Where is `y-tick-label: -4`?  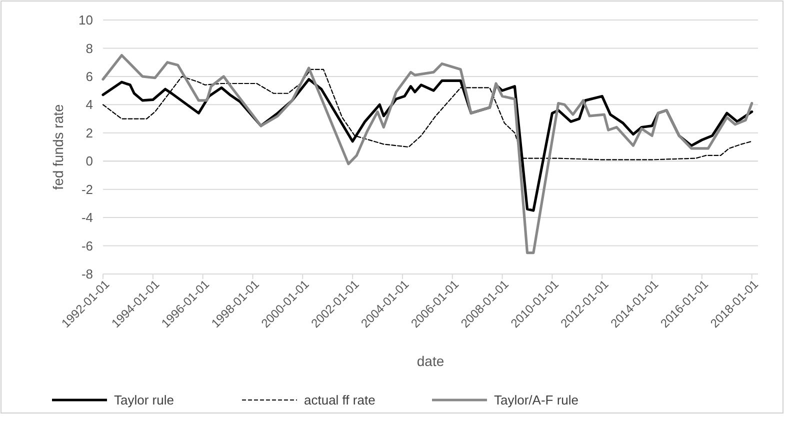 y-tick-label: -4 is located at coordinates (87, 218).